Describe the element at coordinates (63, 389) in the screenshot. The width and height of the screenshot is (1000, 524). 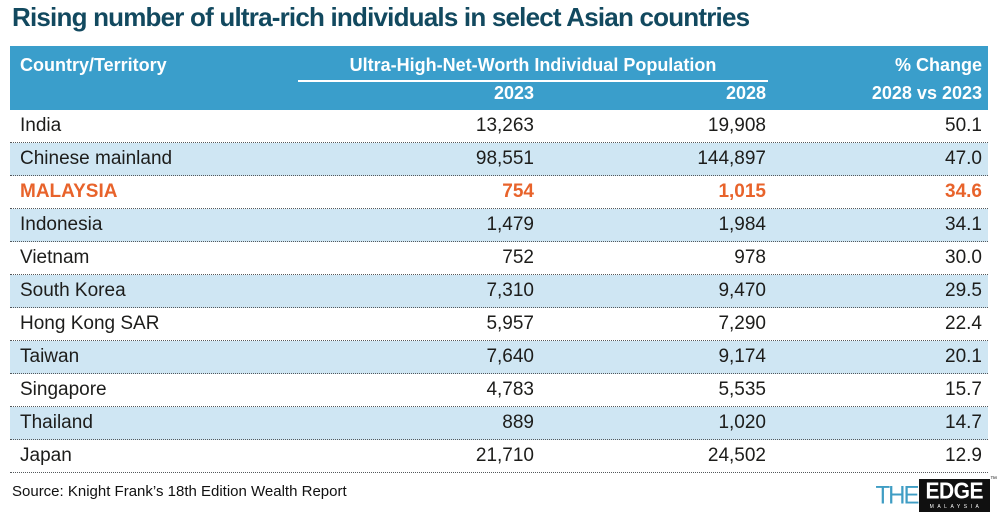
I see `country-cell: Singapore` at that location.